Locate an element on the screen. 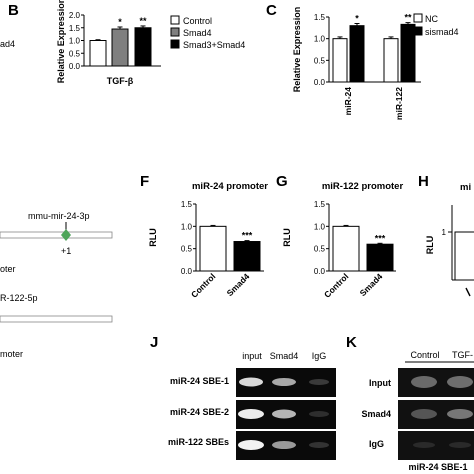 Image resolution: width=474 pixels, height=474 pixels. legend-label: NC is located at coordinates (431, 19).